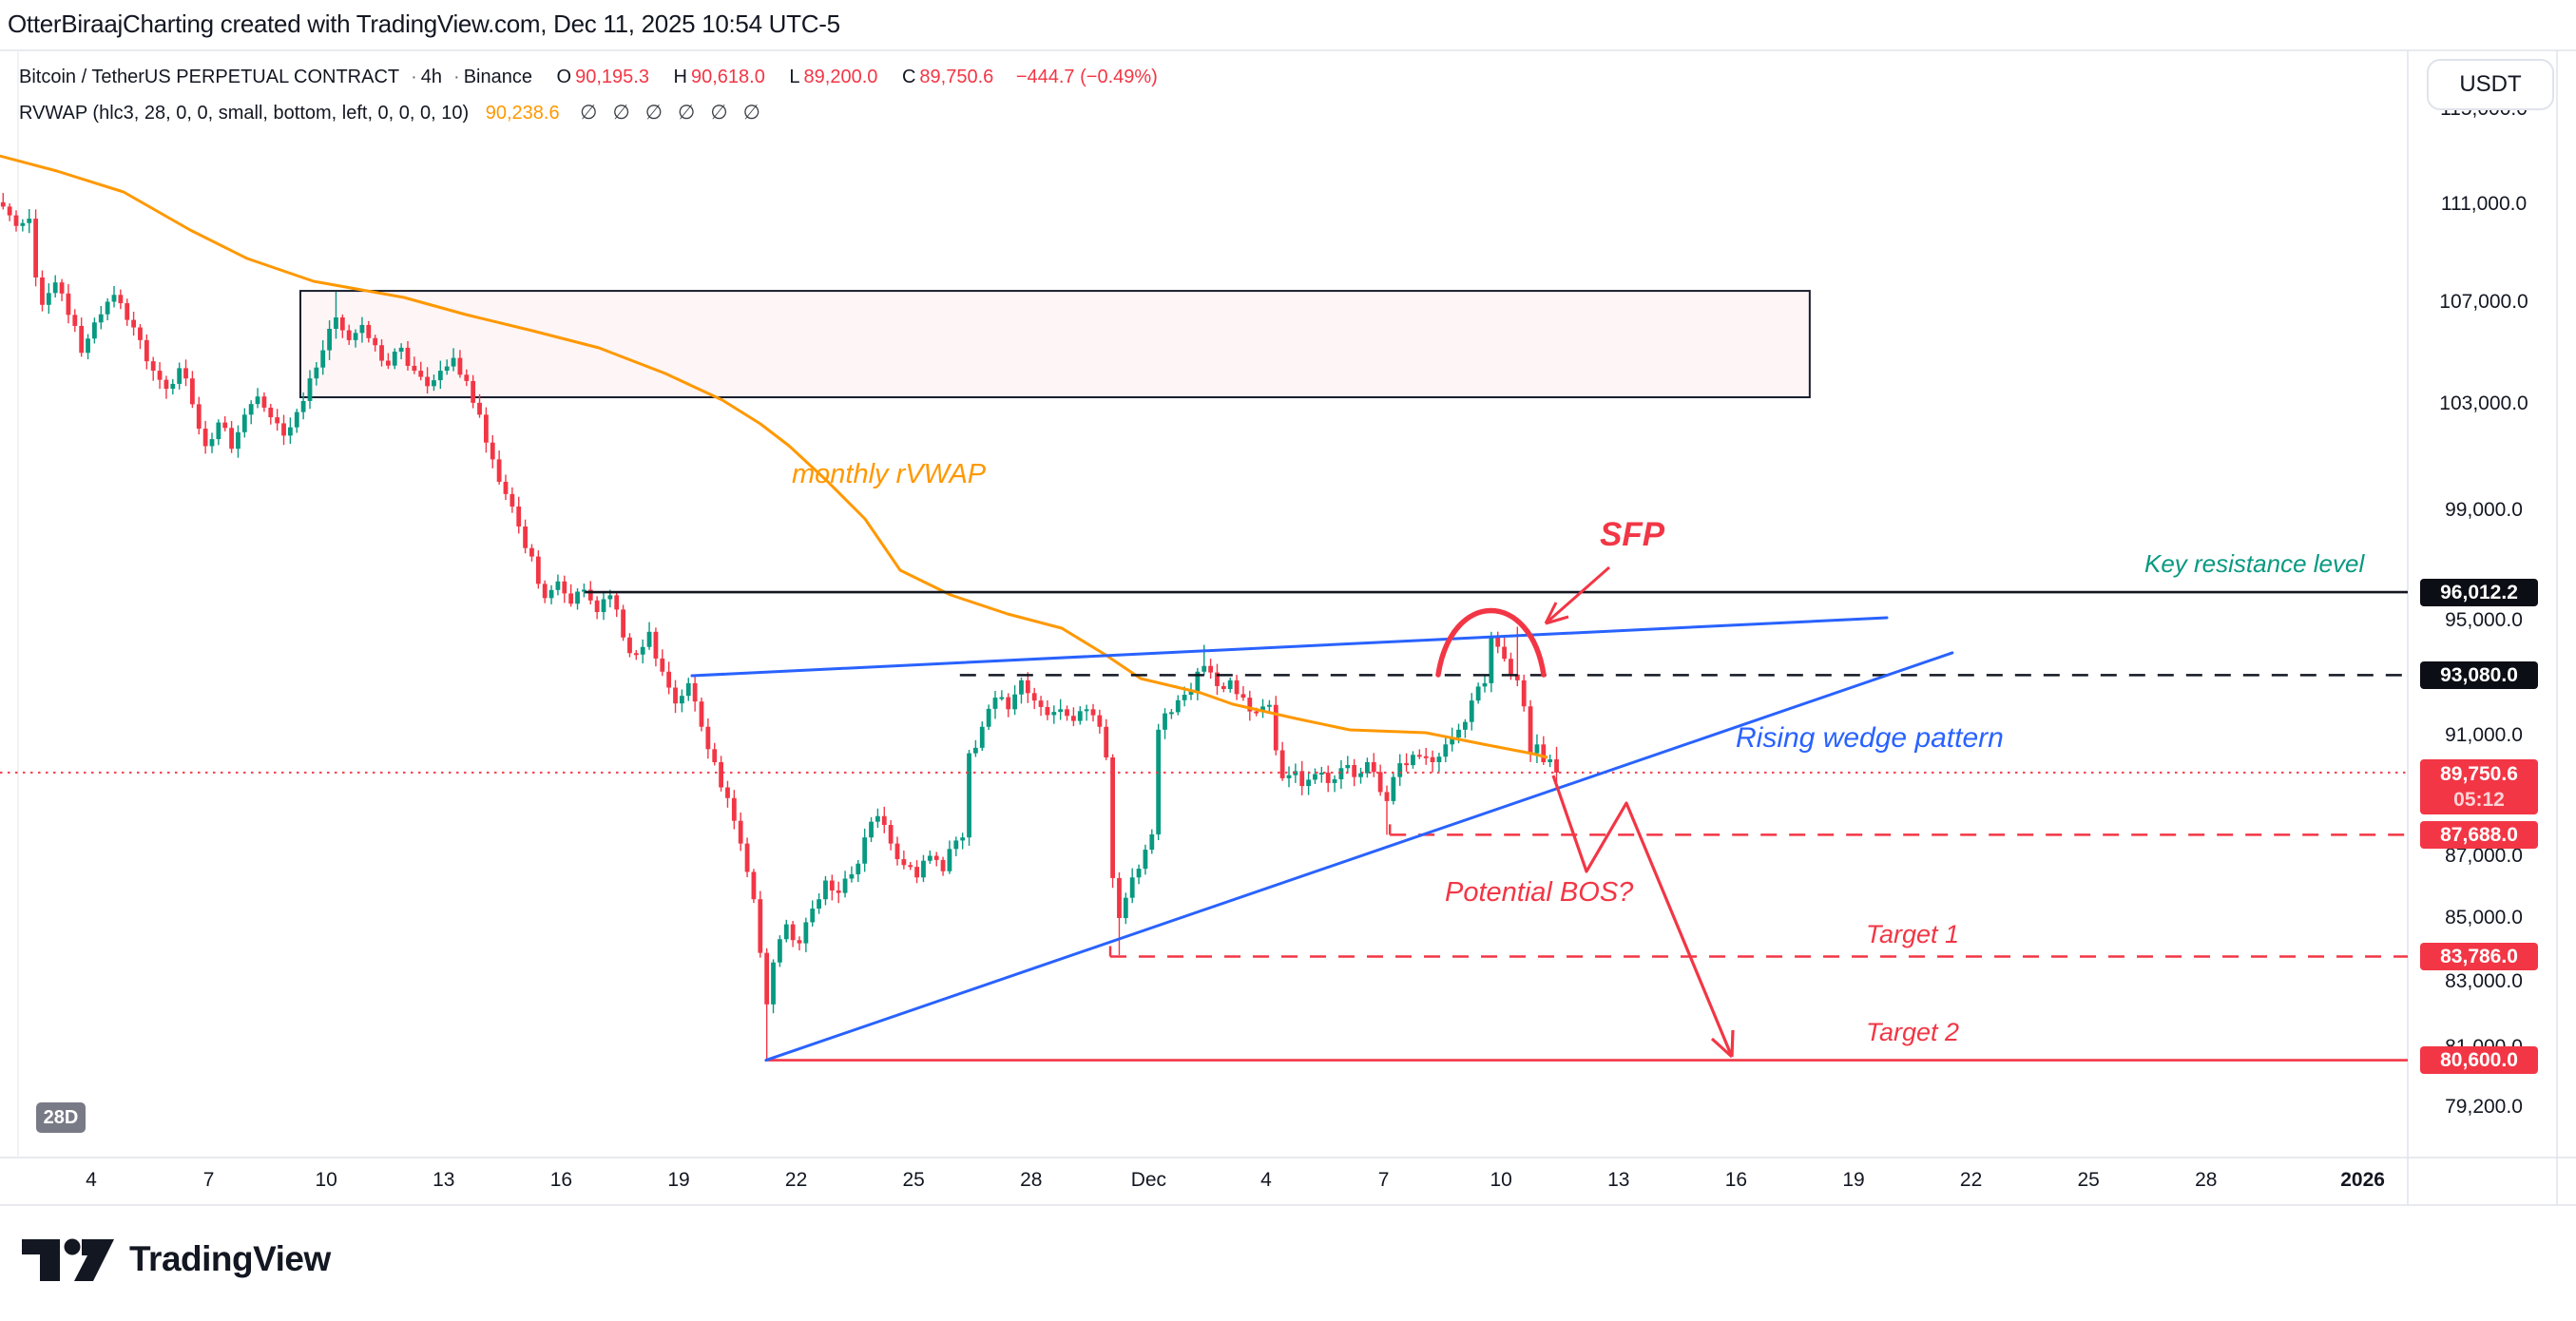 The height and width of the screenshot is (1321, 2576). I want to click on low-value: 89,200.0, so click(840, 77).